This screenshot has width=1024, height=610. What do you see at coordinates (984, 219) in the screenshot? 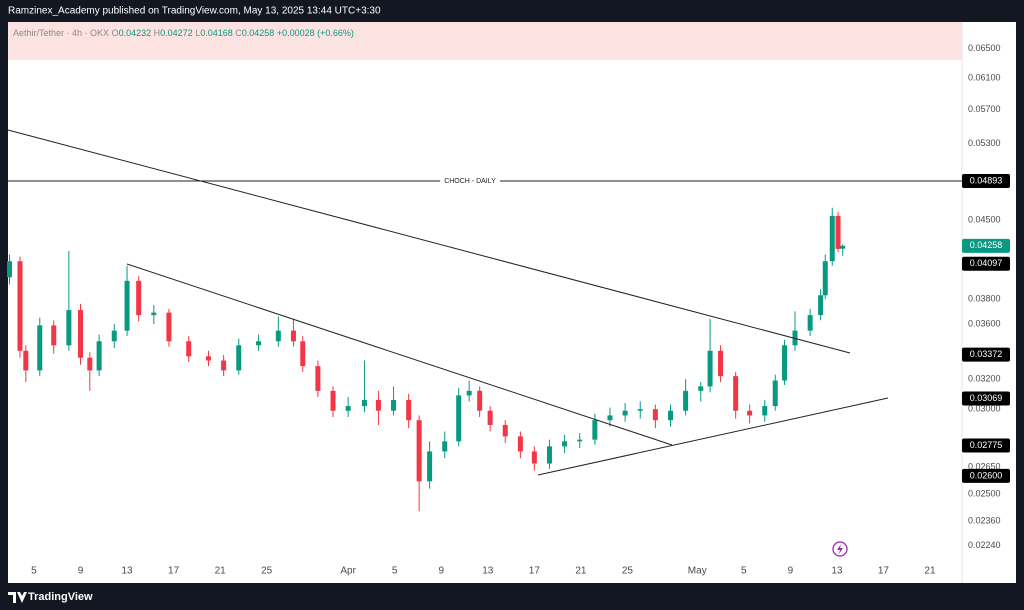
I see `y-tick-label: 0.04500` at bounding box center [984, 219].